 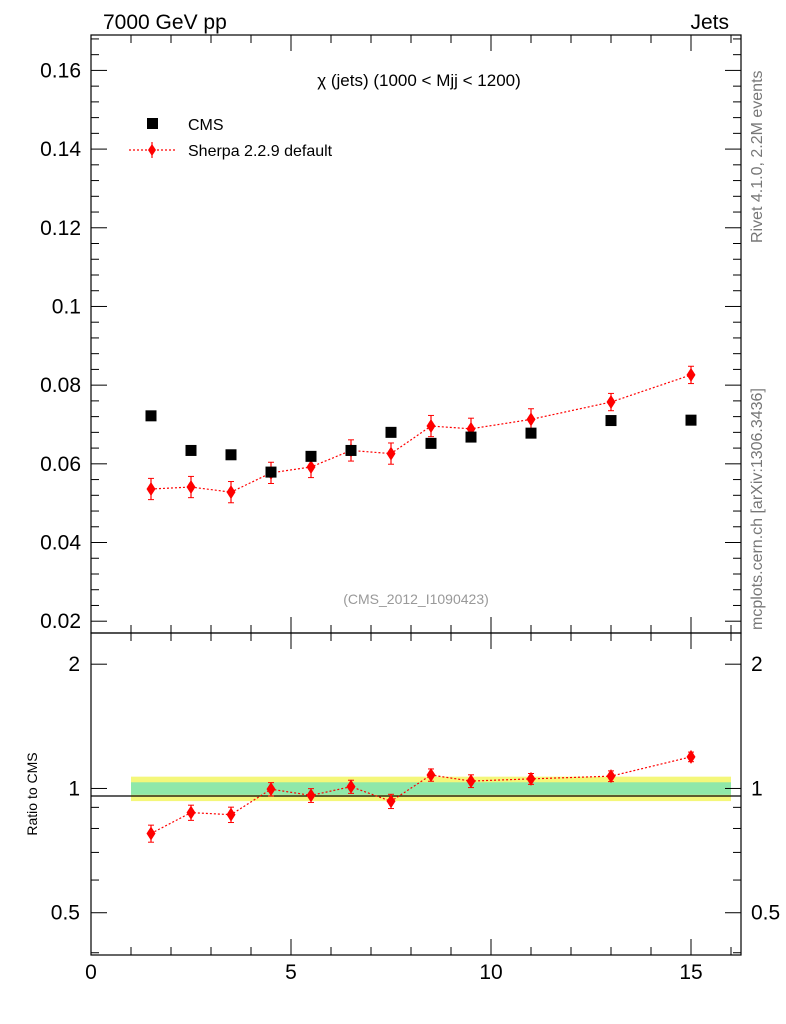 I want to click on side-label-mcplots: mcplots.cern.ch [arXiv:1306.3436], so click(x=757, y=509).